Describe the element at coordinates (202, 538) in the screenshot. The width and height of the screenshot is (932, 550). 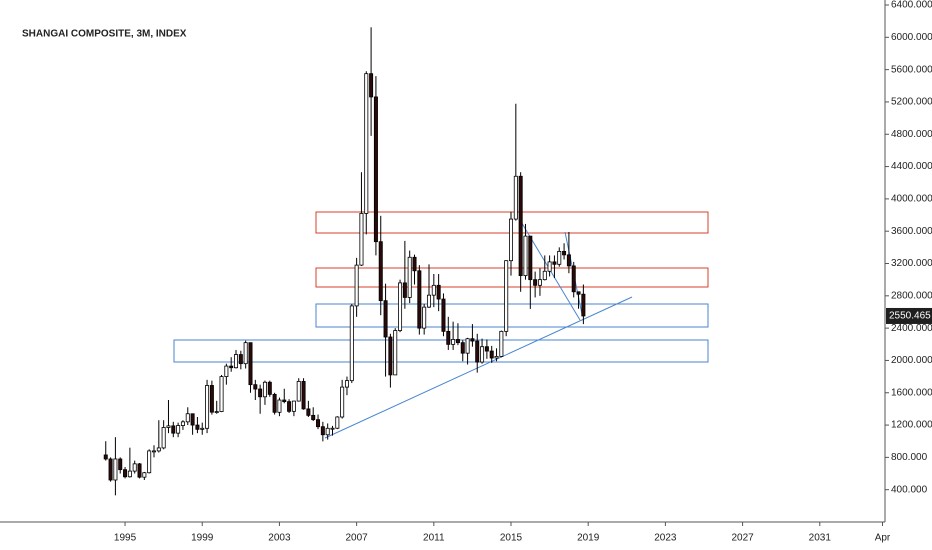
I see `x-tick-label: 1999` at that location.